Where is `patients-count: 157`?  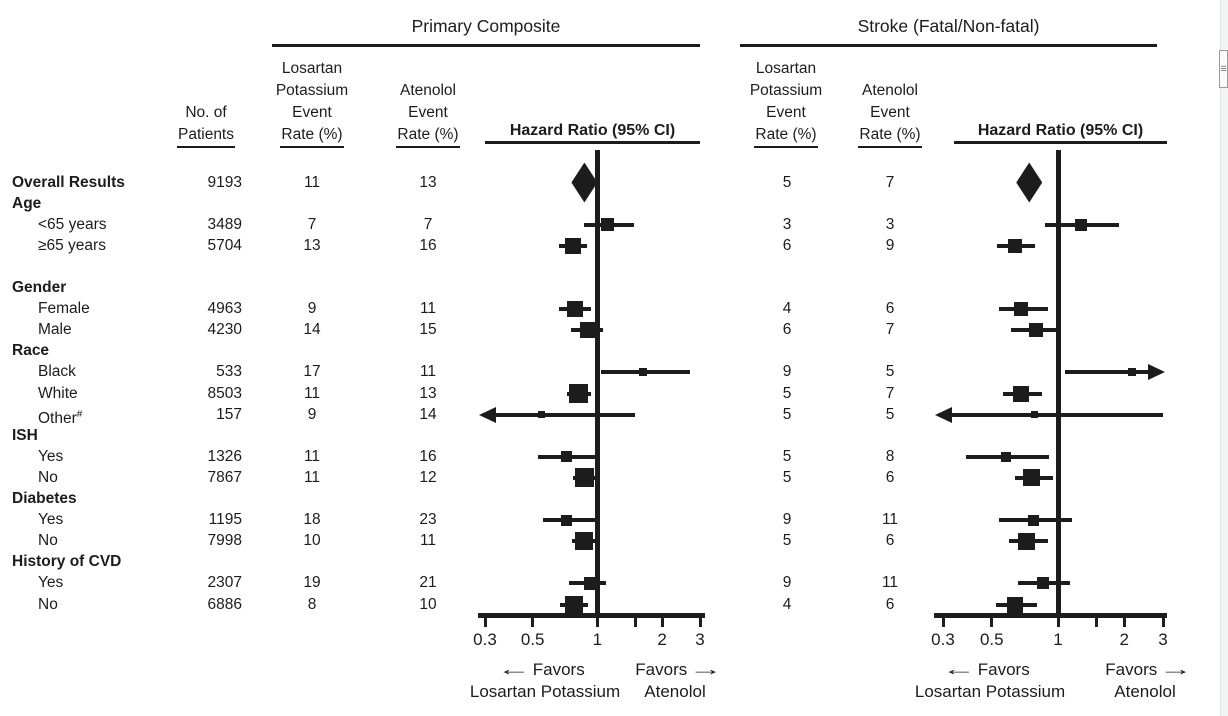 patients-count: 157 is located at coordinates (229, 414).